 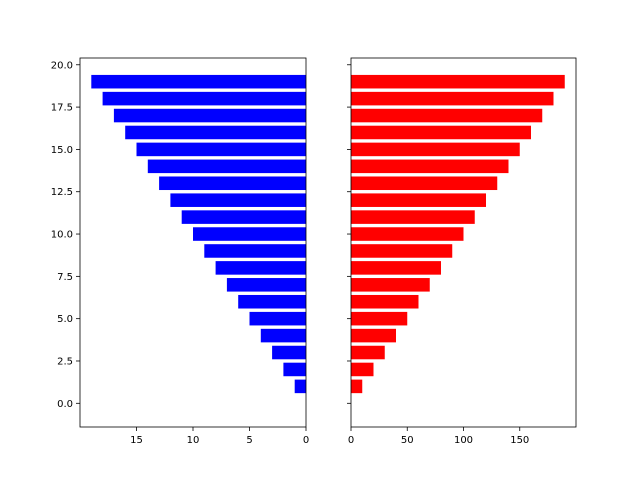 What do you see at coordinates (65, 319) in the screenshot?
I see `left-ytick-label-5: 5.0` at bounding box center [65, 319].